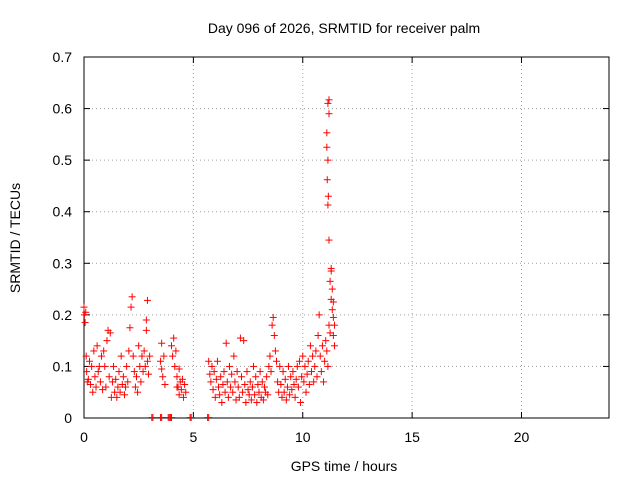 The width and height of the screenshot is (640, 480). What do you see at coordinates (68, 418) in the screenshot?
I see `y-tick-label: 0` at bounding box center [68, 418].